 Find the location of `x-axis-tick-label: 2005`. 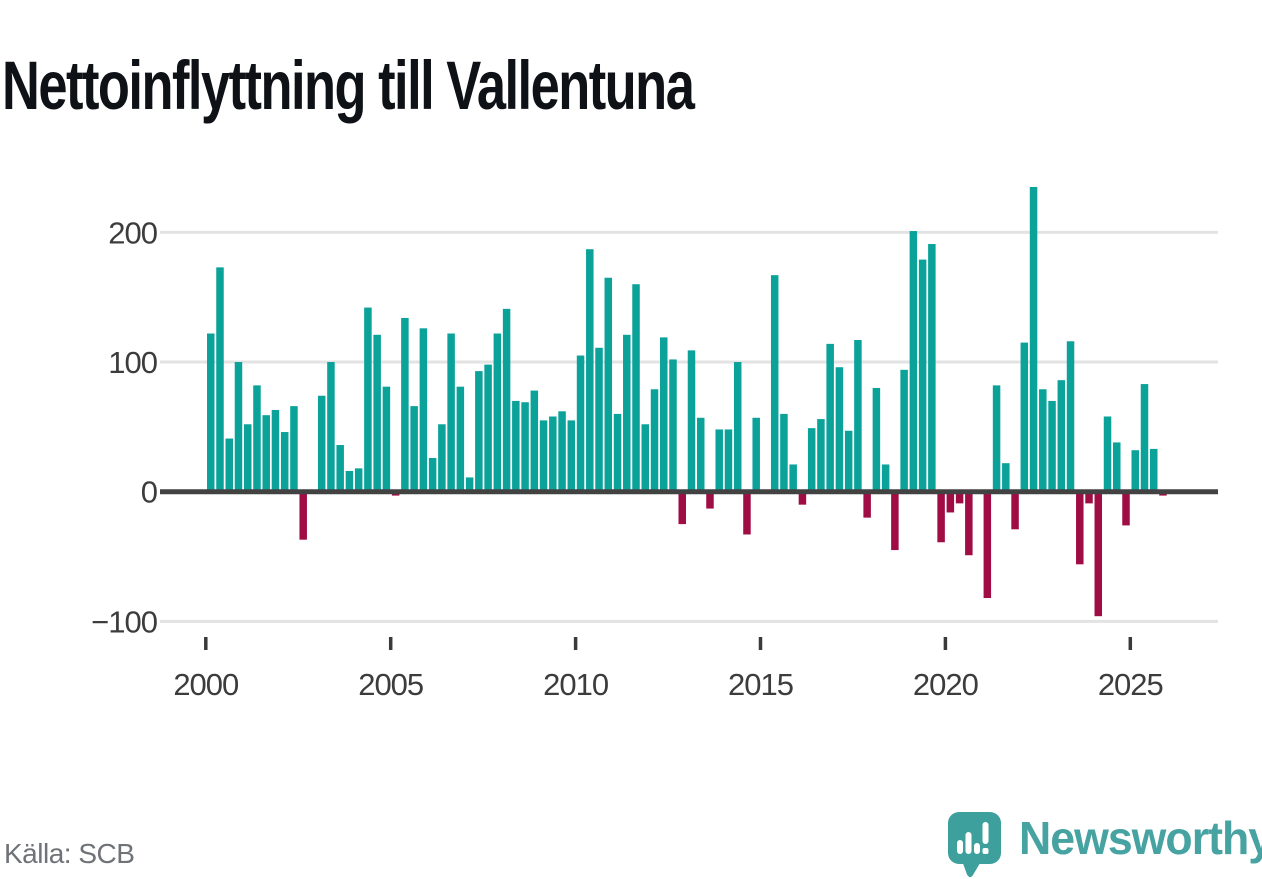

x-axis-tick-label: 2005 is located at coordinates (390, 684).